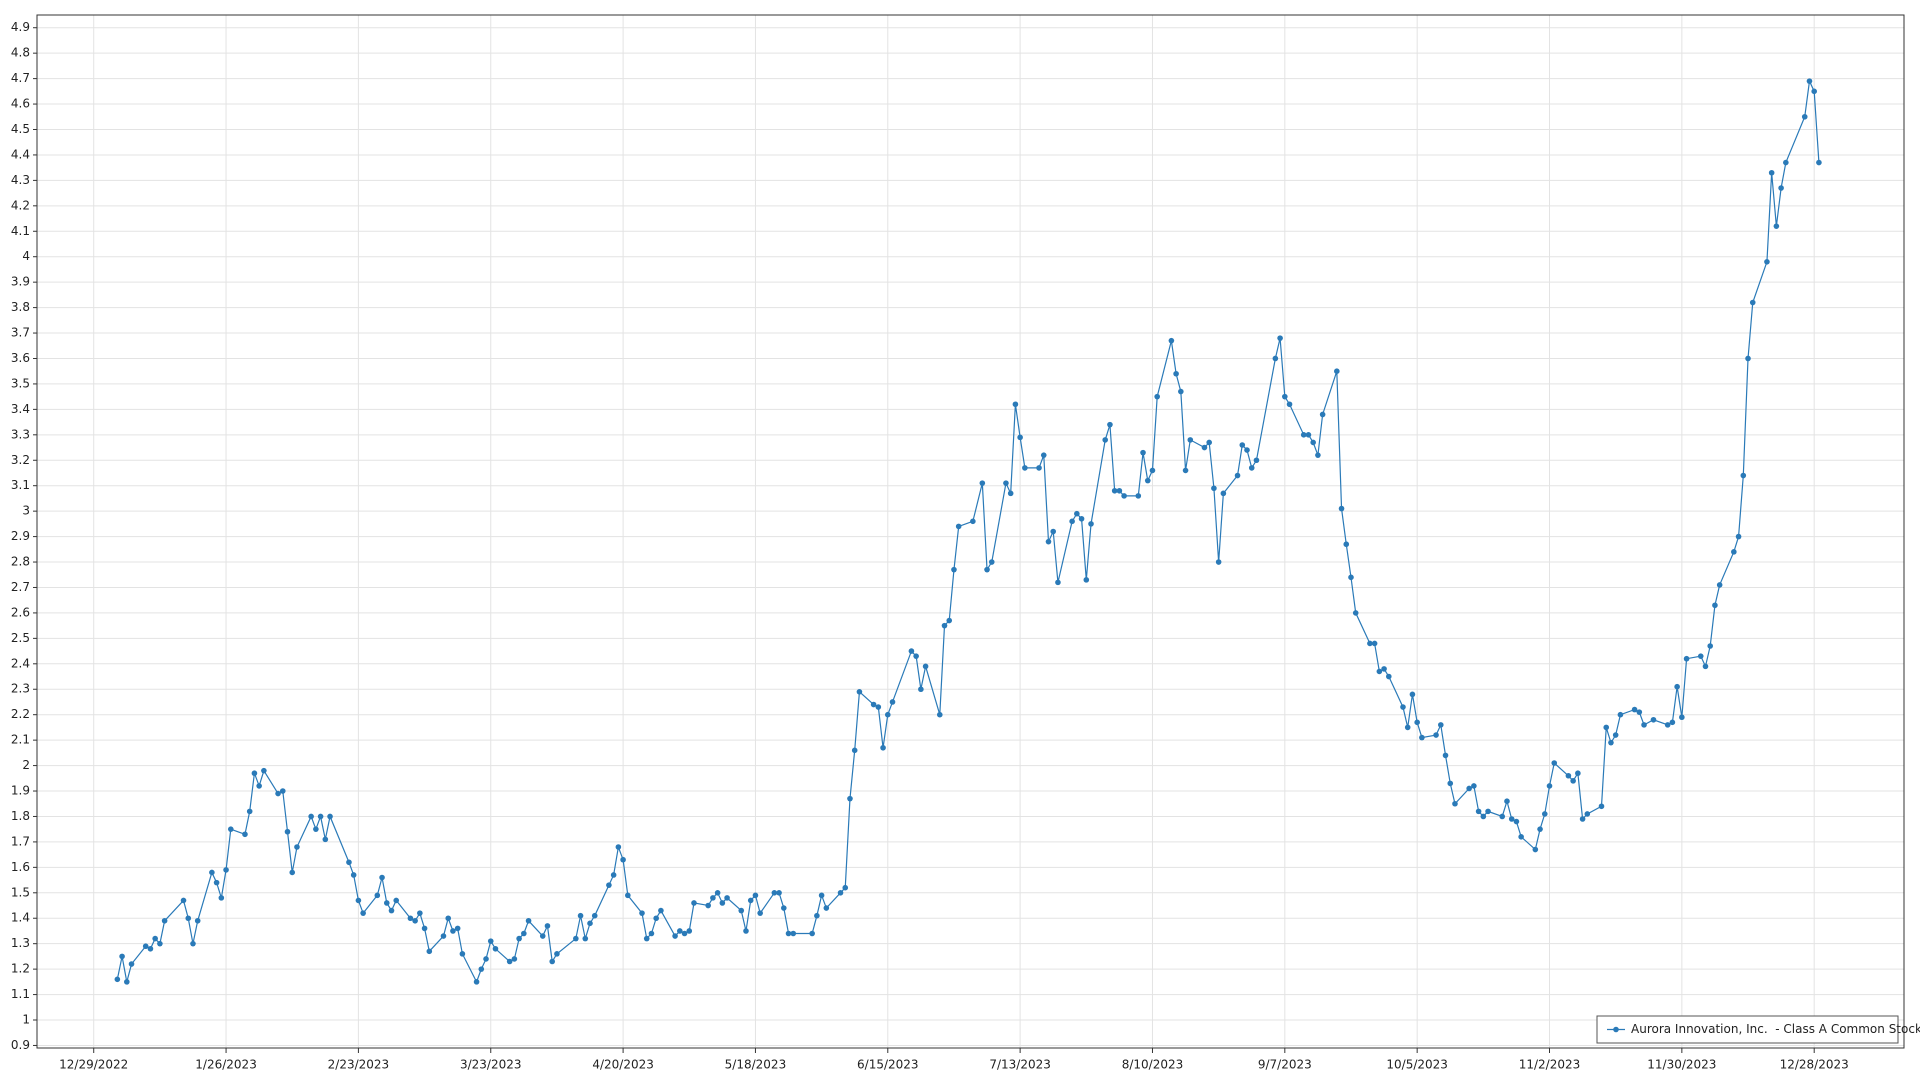 The image size is (1920, 1080). I want to click on y-tick-label: 4.7, so click(20, 78).